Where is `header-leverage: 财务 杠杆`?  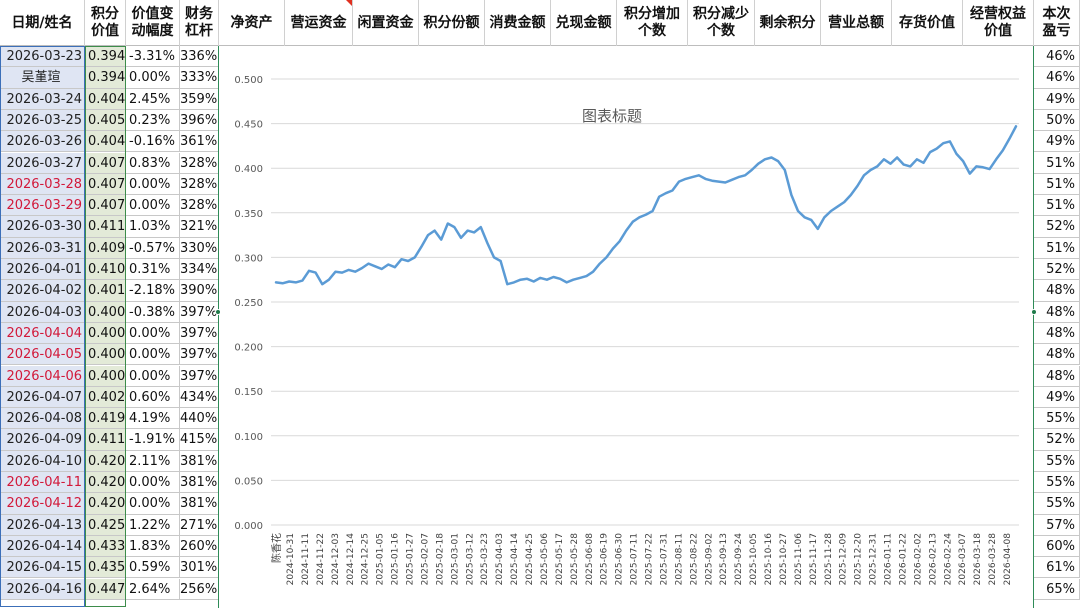 header-leverage: 财务 杠杆 is located at coordinates (199, 23).